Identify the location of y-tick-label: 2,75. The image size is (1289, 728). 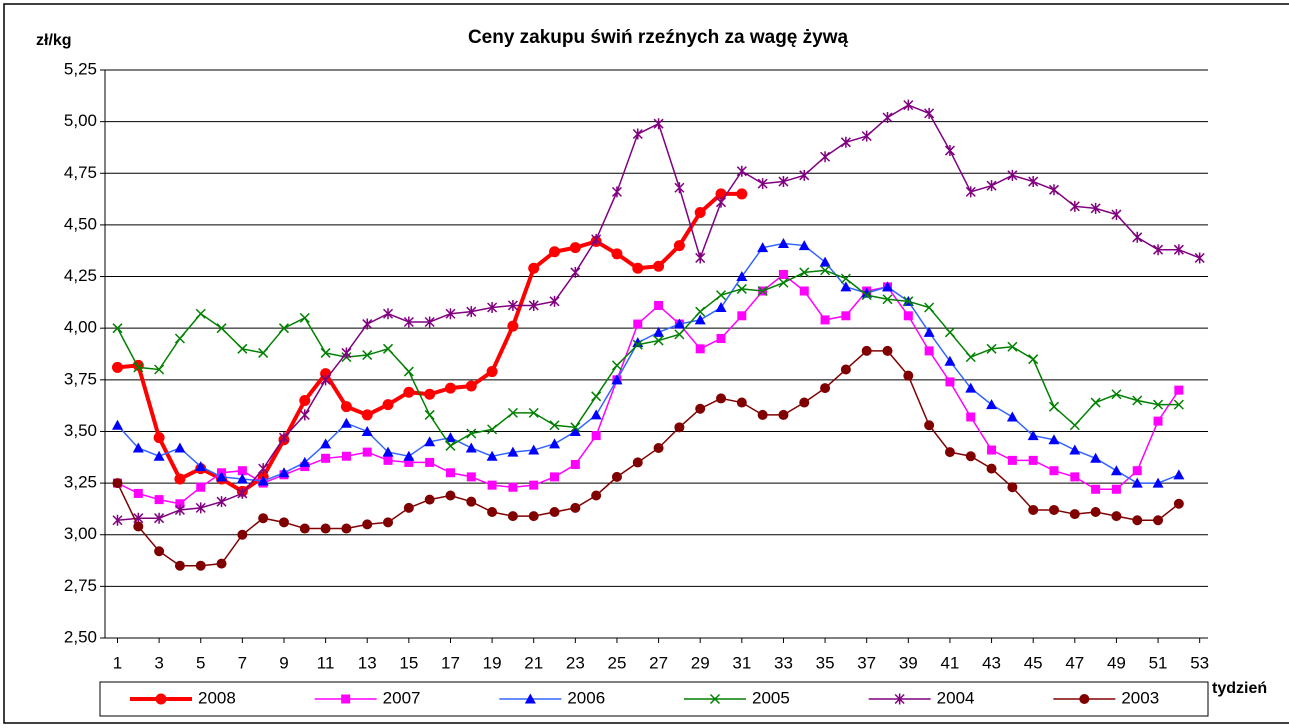
(80, 585).